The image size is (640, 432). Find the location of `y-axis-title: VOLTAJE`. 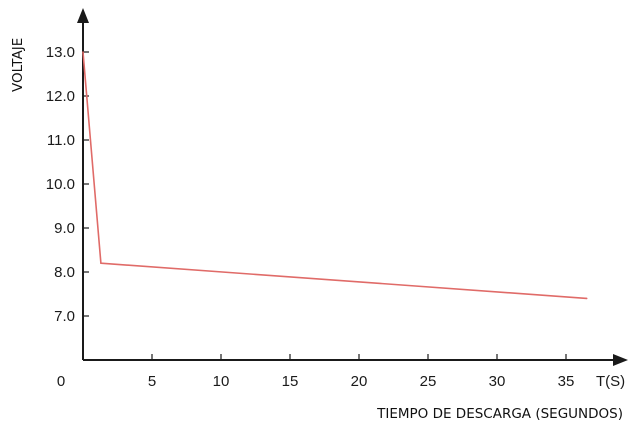

y-axis-title: VOLTAJE is located at coordinates (18, 65).